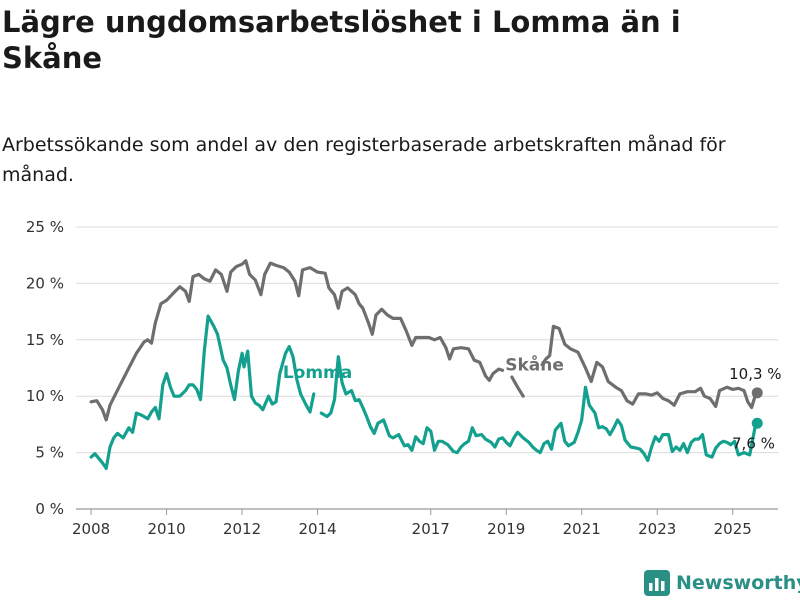  What do you see at coordinates (534, 364) in the screenshot?
I see `series-label-skane: Skåne` at bounding box center [534, 364].